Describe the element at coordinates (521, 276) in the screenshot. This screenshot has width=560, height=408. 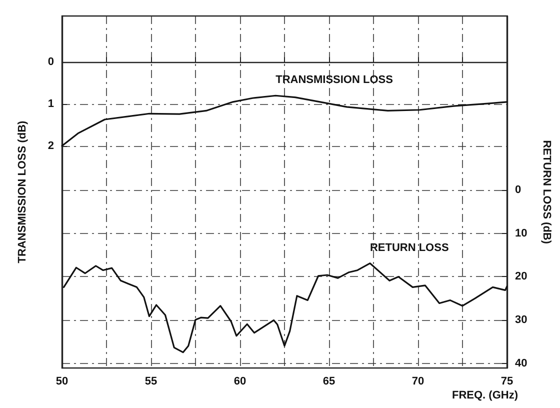
I see `y2-tick-label: 20` at that location.